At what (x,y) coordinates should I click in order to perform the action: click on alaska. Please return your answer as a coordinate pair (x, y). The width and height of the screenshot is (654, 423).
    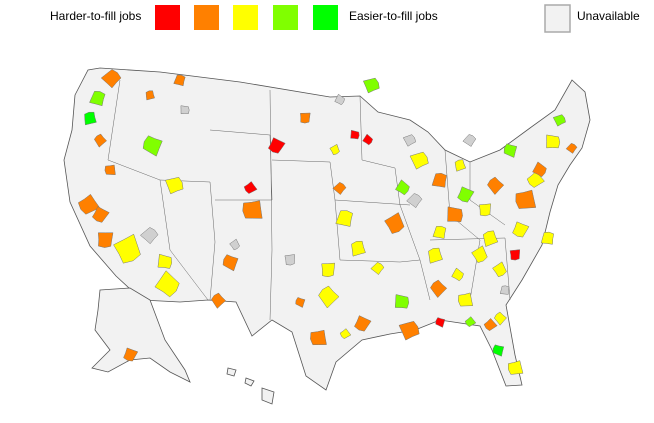
    Looking at the image, I should click on (141, 335).